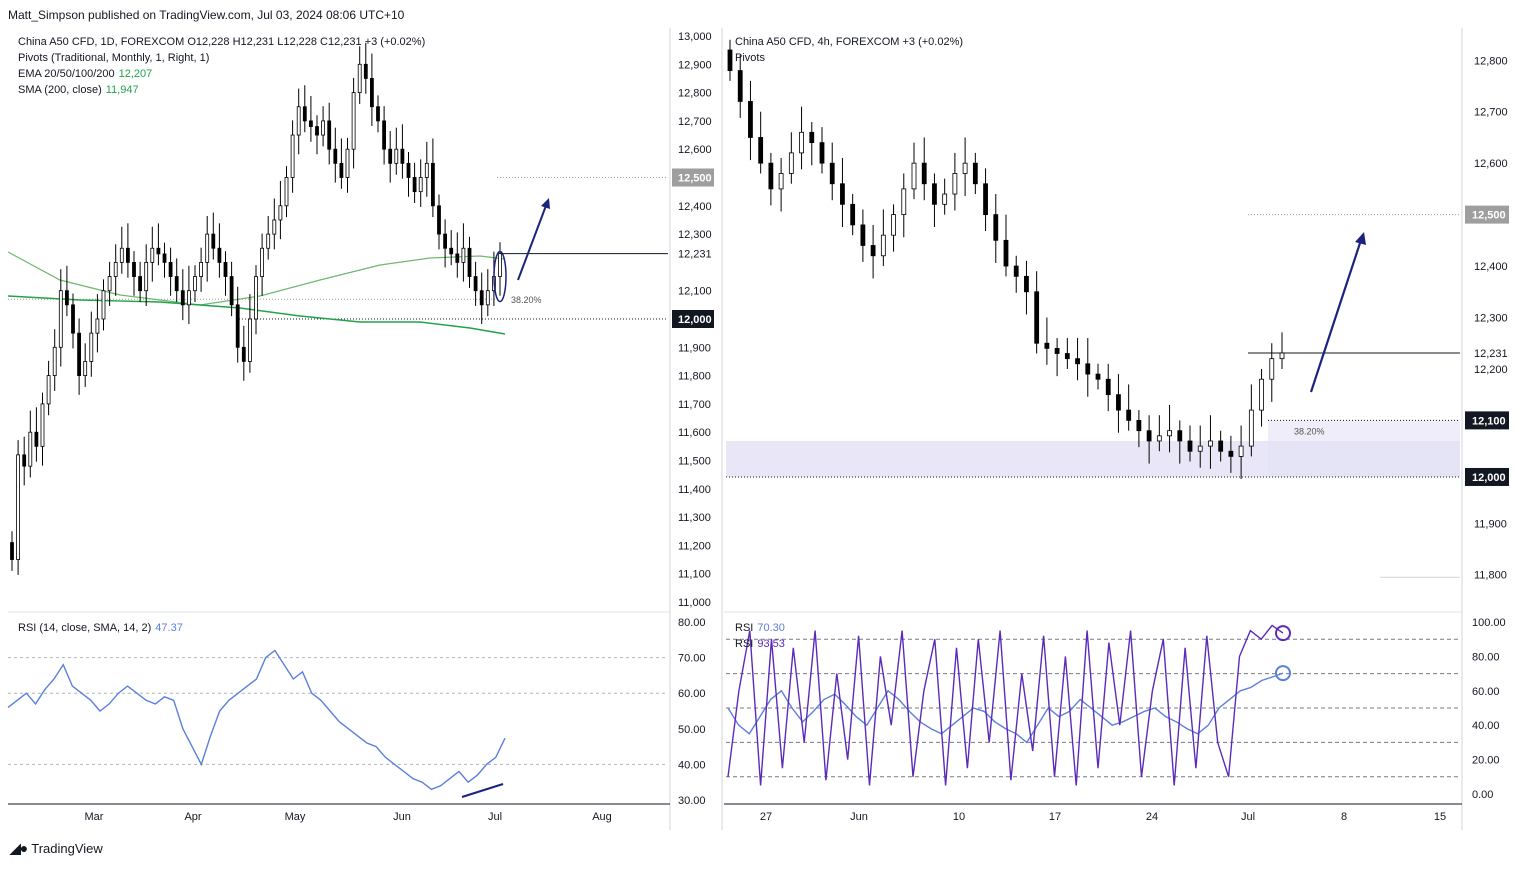 Image resolution: width=1524 pixels, height=871 pixels. Describe the element at coordinates (694, 377) in the screenshot. I see `left-price-tick: 11,800` at that location.